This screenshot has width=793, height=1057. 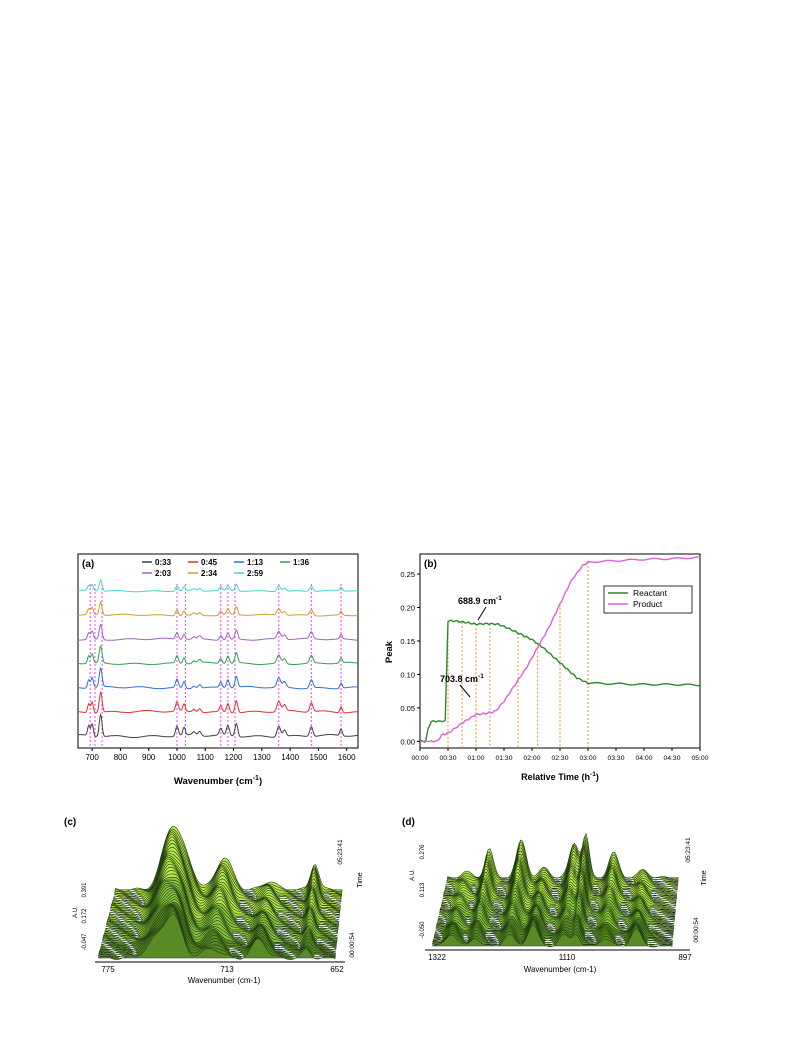 What do you see at coordinates (407, 641) in the screenshot?
I see `panel-b-ytick-3: 0.15` at bounding box center [407, 641].